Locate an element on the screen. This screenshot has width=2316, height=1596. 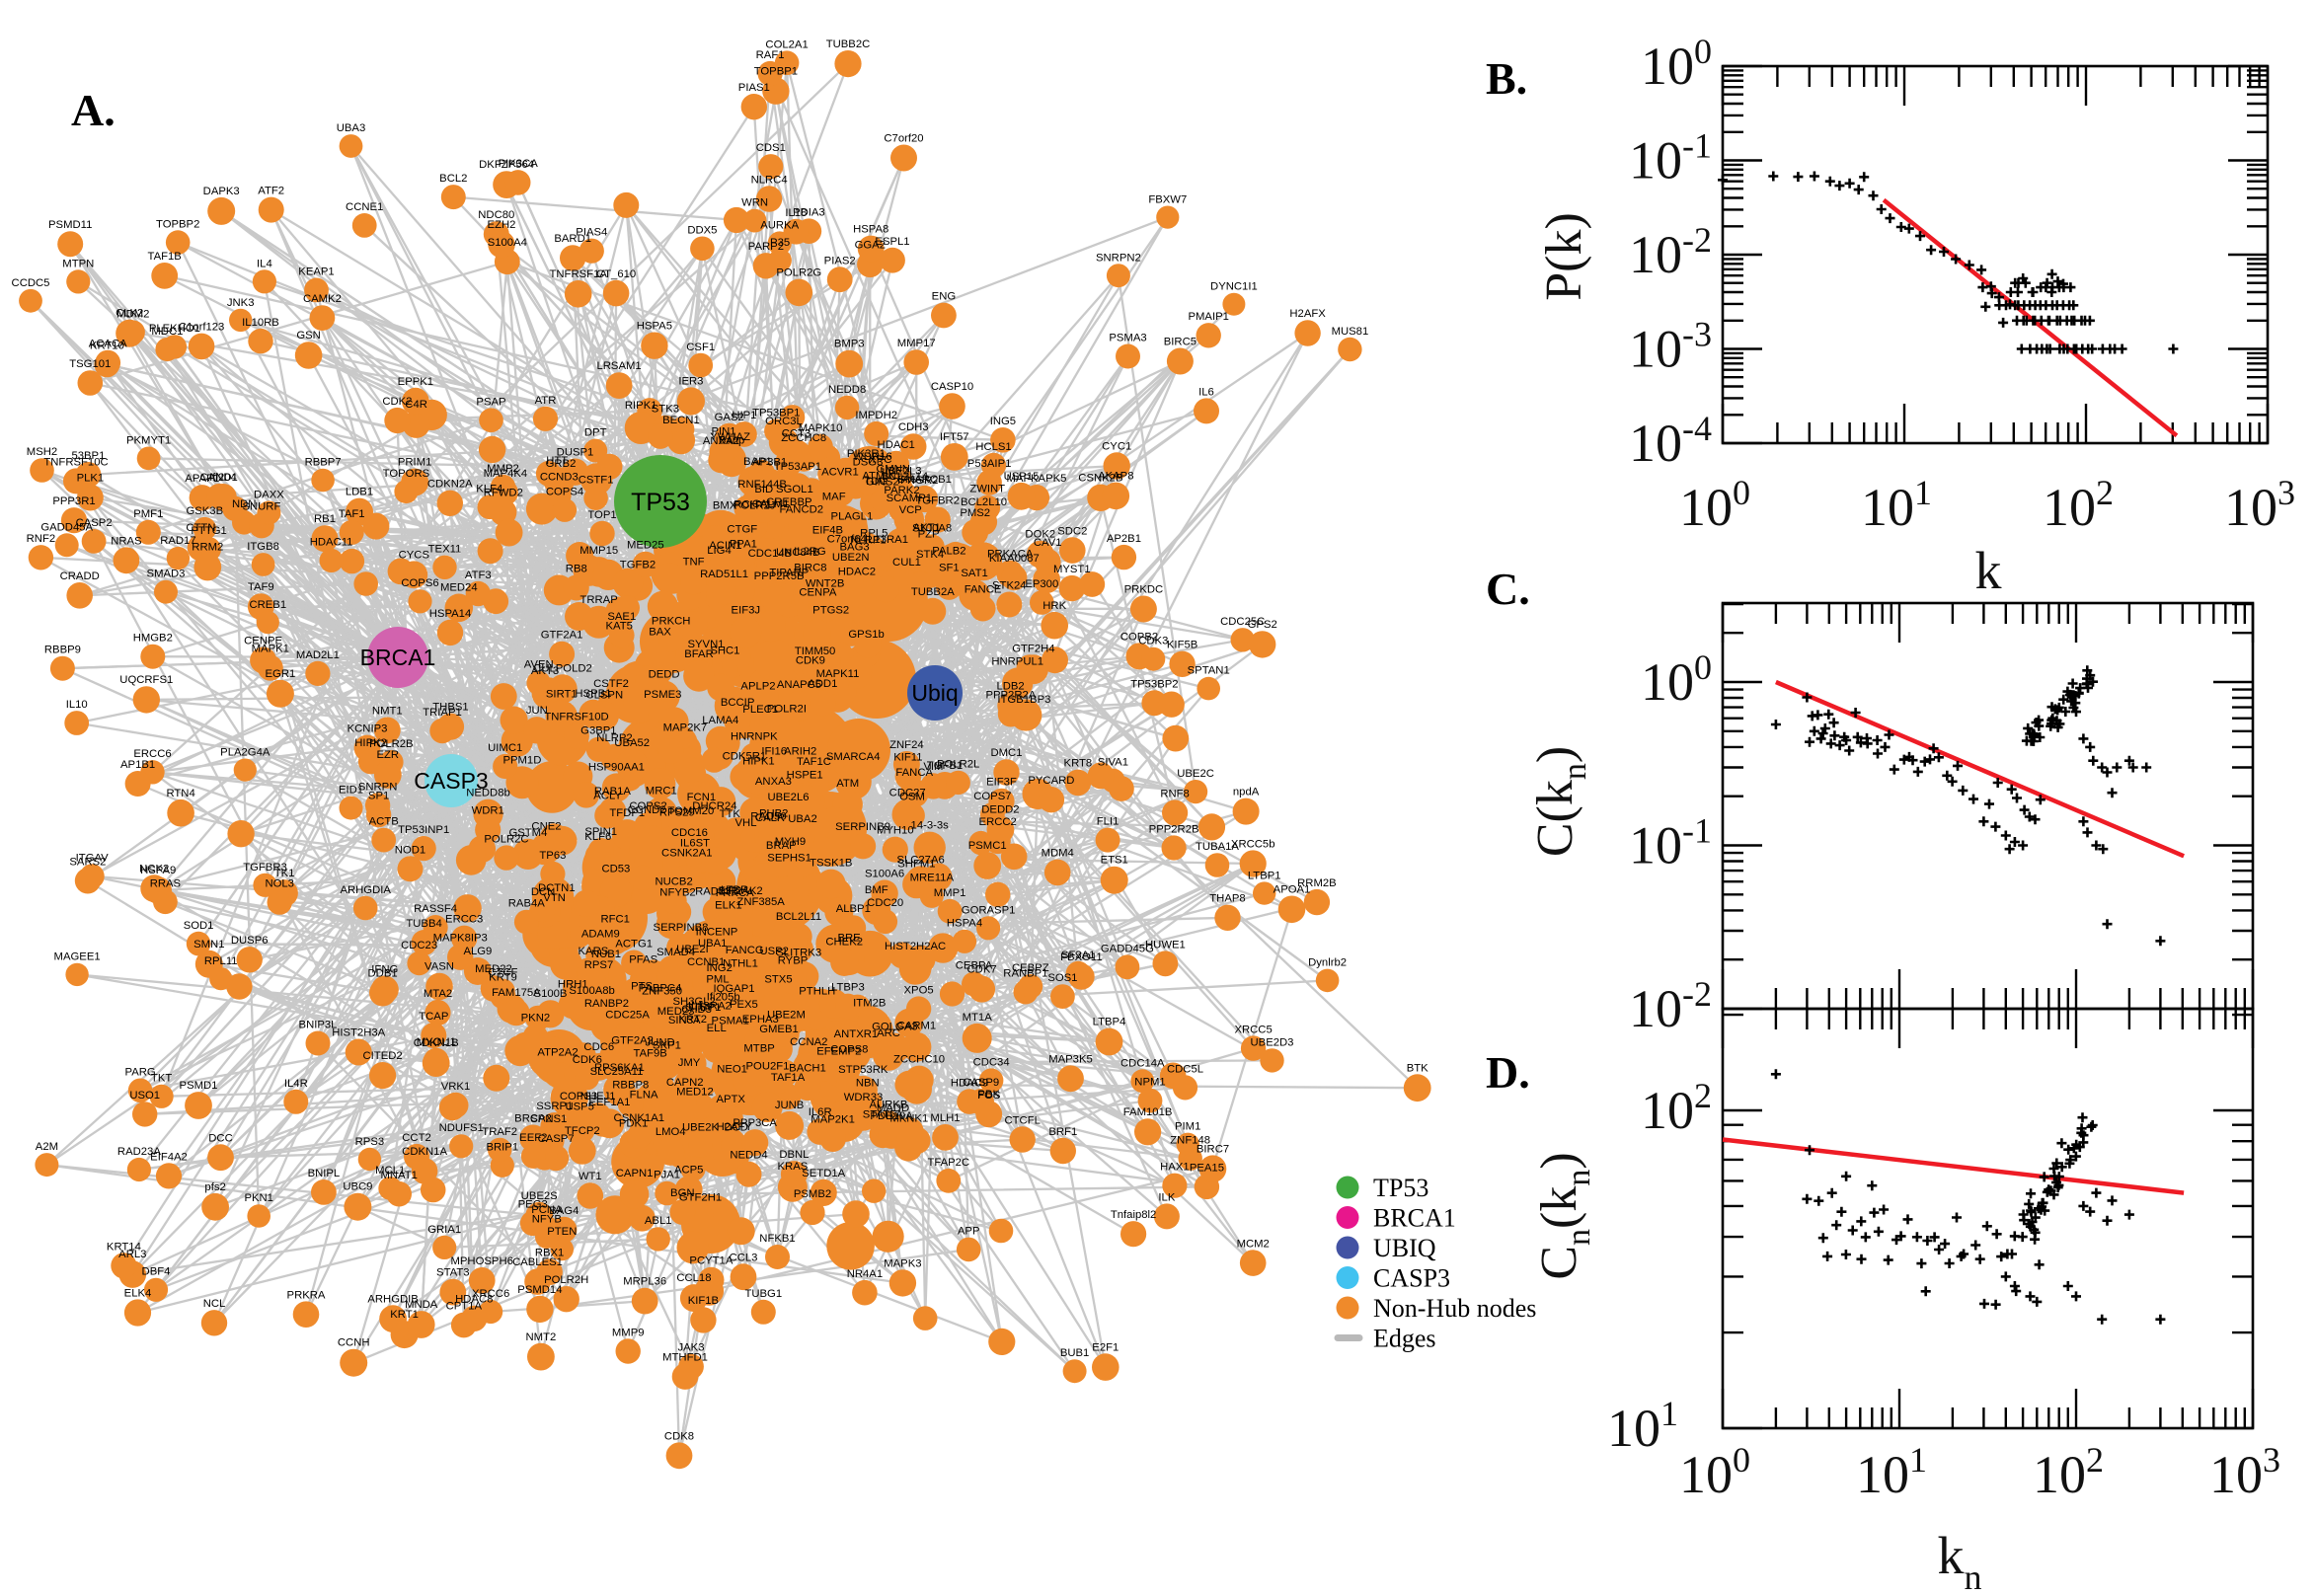
svg-text: PPM1D is located at coordinates (521, 760).